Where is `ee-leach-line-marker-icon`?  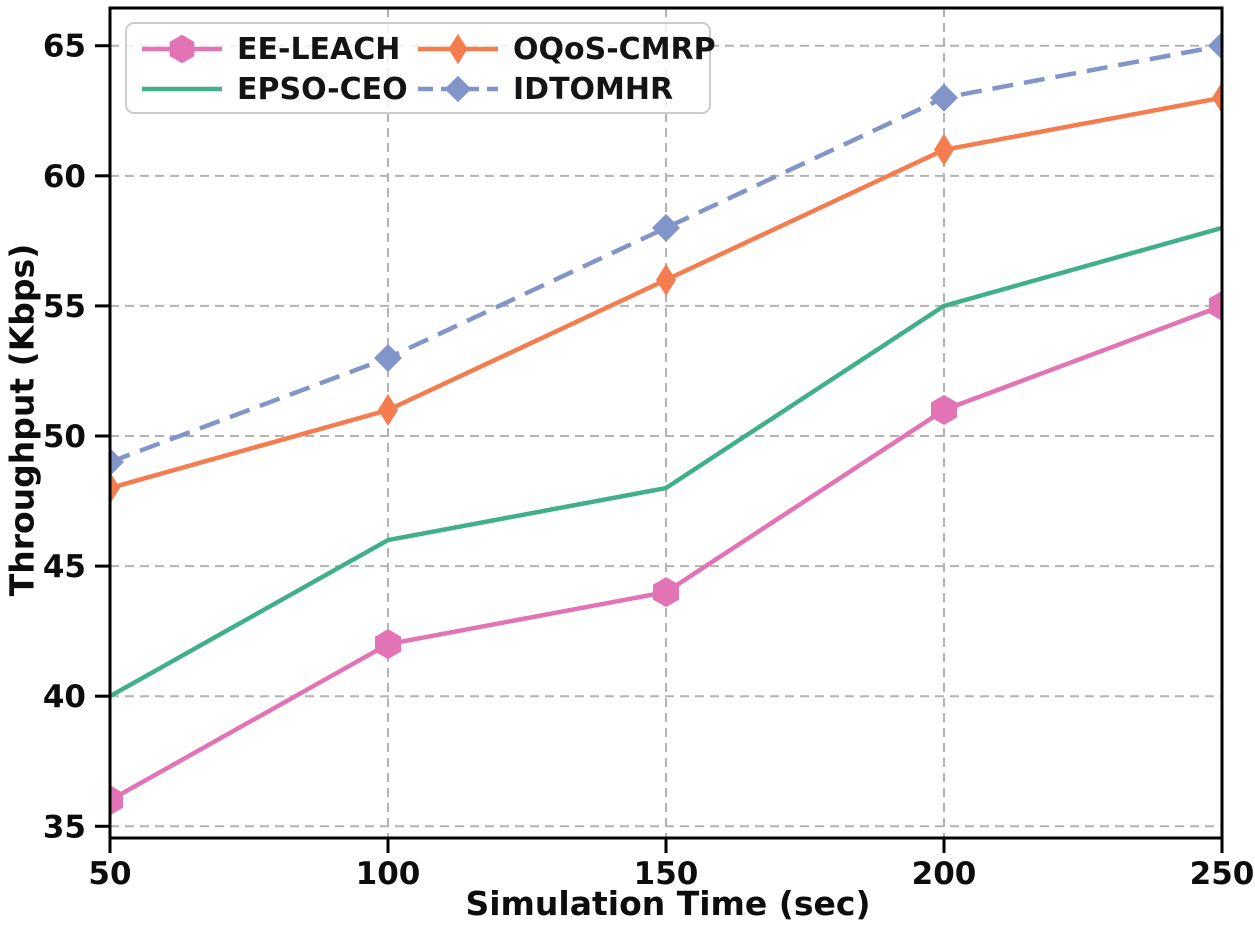 ee-leach-line-marker-icon is located at coordinates (182, 49).